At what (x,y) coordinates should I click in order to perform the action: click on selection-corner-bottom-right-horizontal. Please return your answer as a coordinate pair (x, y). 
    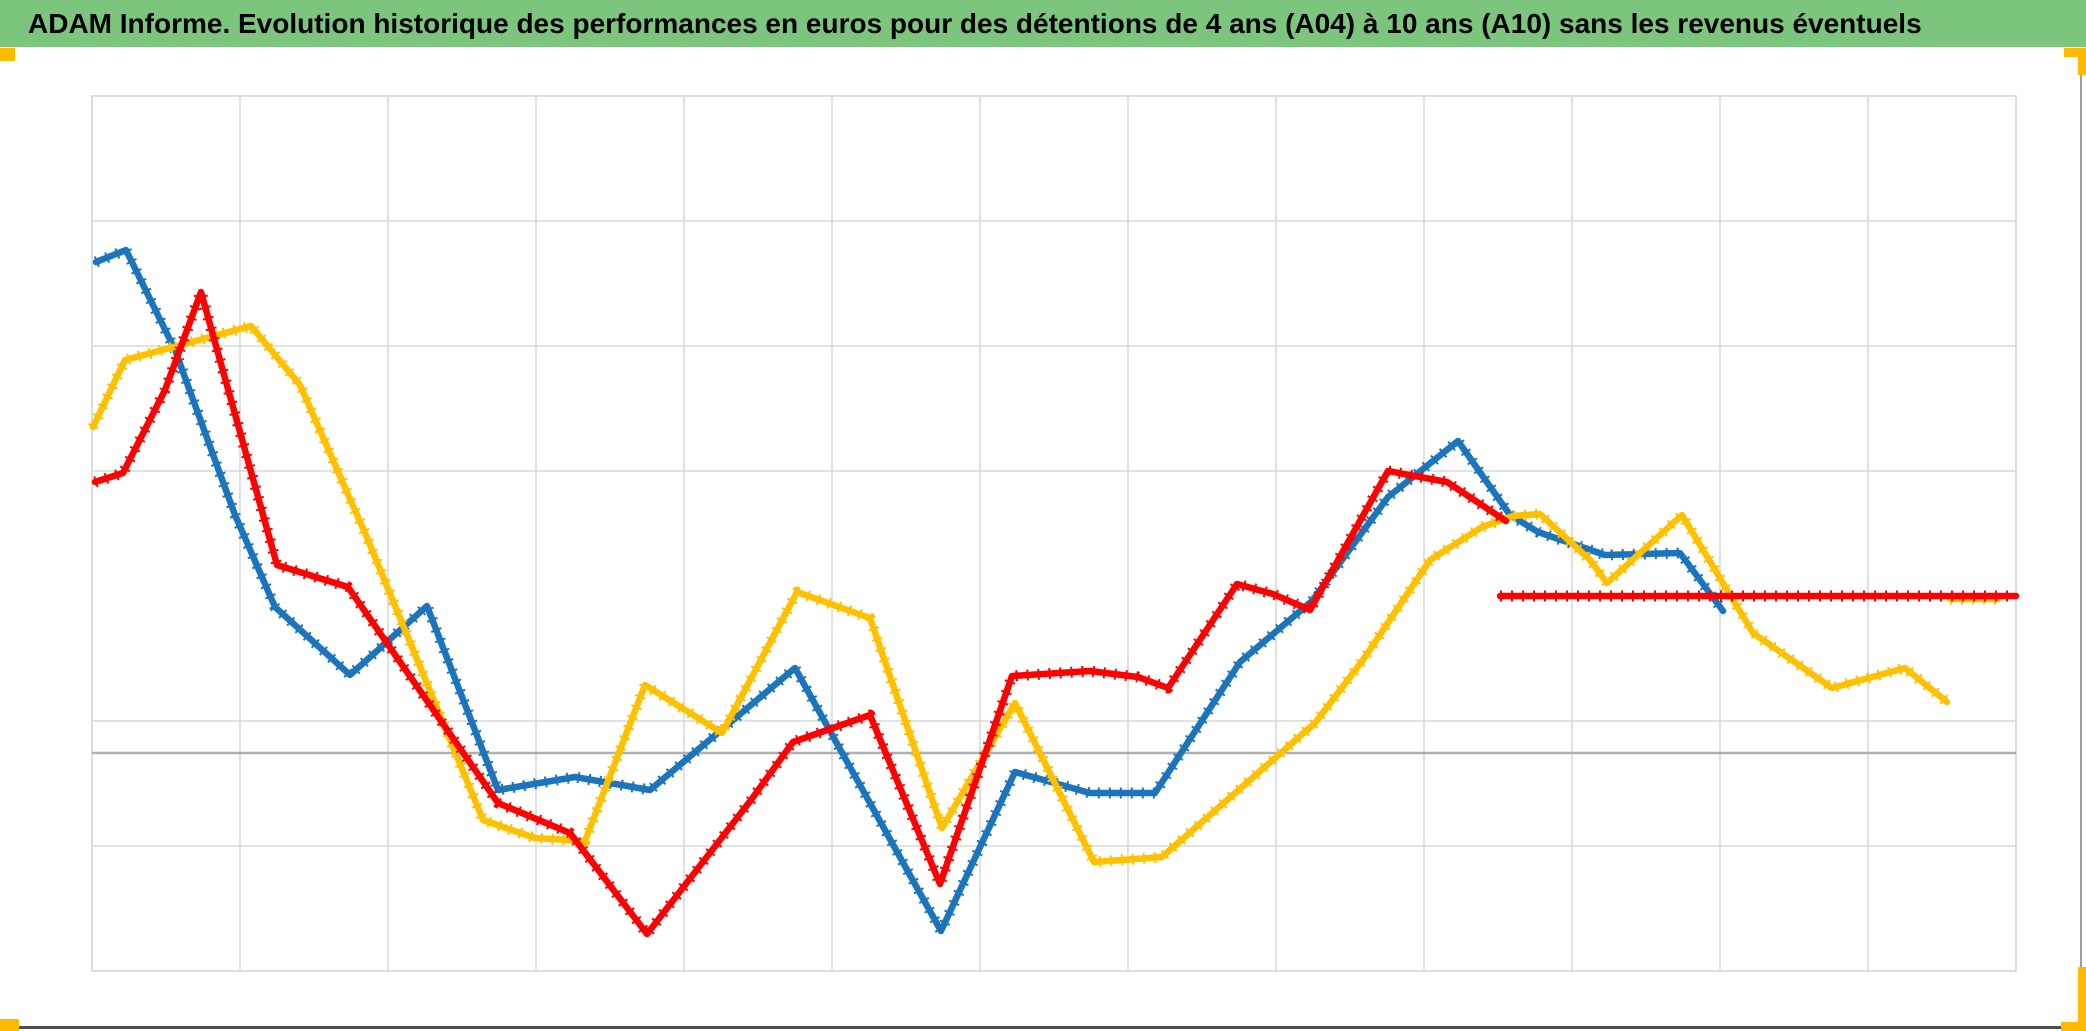
    Looking at the image, I should click on (2073, 1026).